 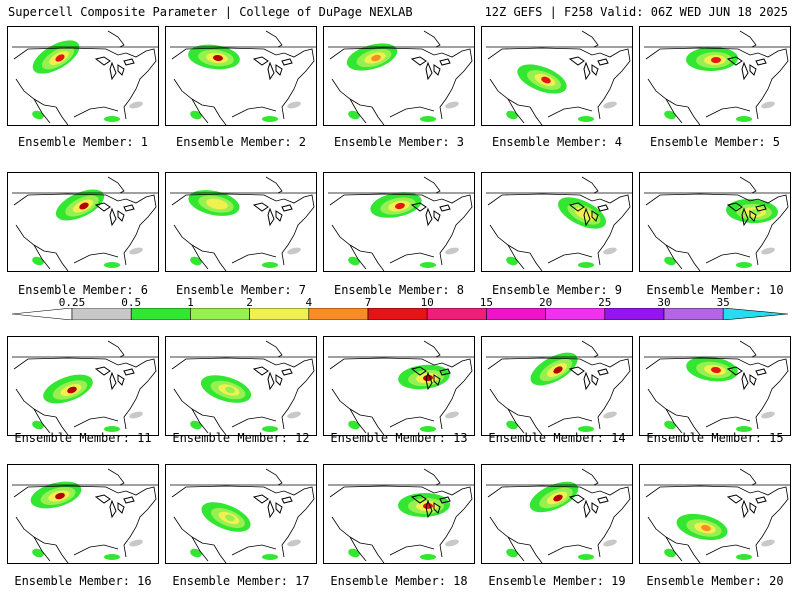 I want to click on colorbar-tick-label: 7, so click(x=368, y=302).